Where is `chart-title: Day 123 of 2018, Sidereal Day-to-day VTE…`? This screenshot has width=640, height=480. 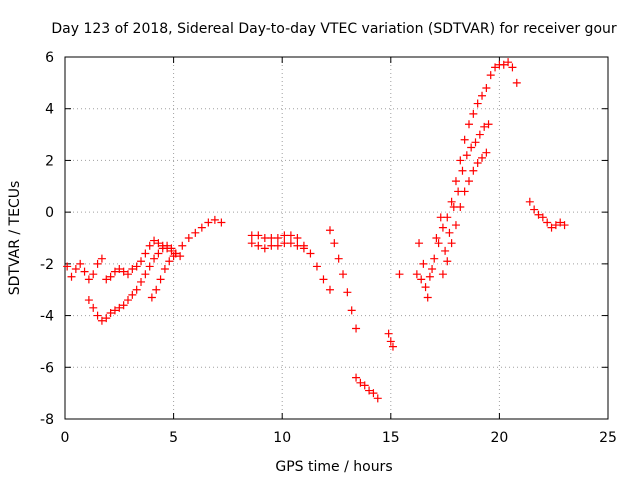
chart-title: Day 123 of 2018, Sidereal Day-to-day VTE… is located at coordinates (334, 29).